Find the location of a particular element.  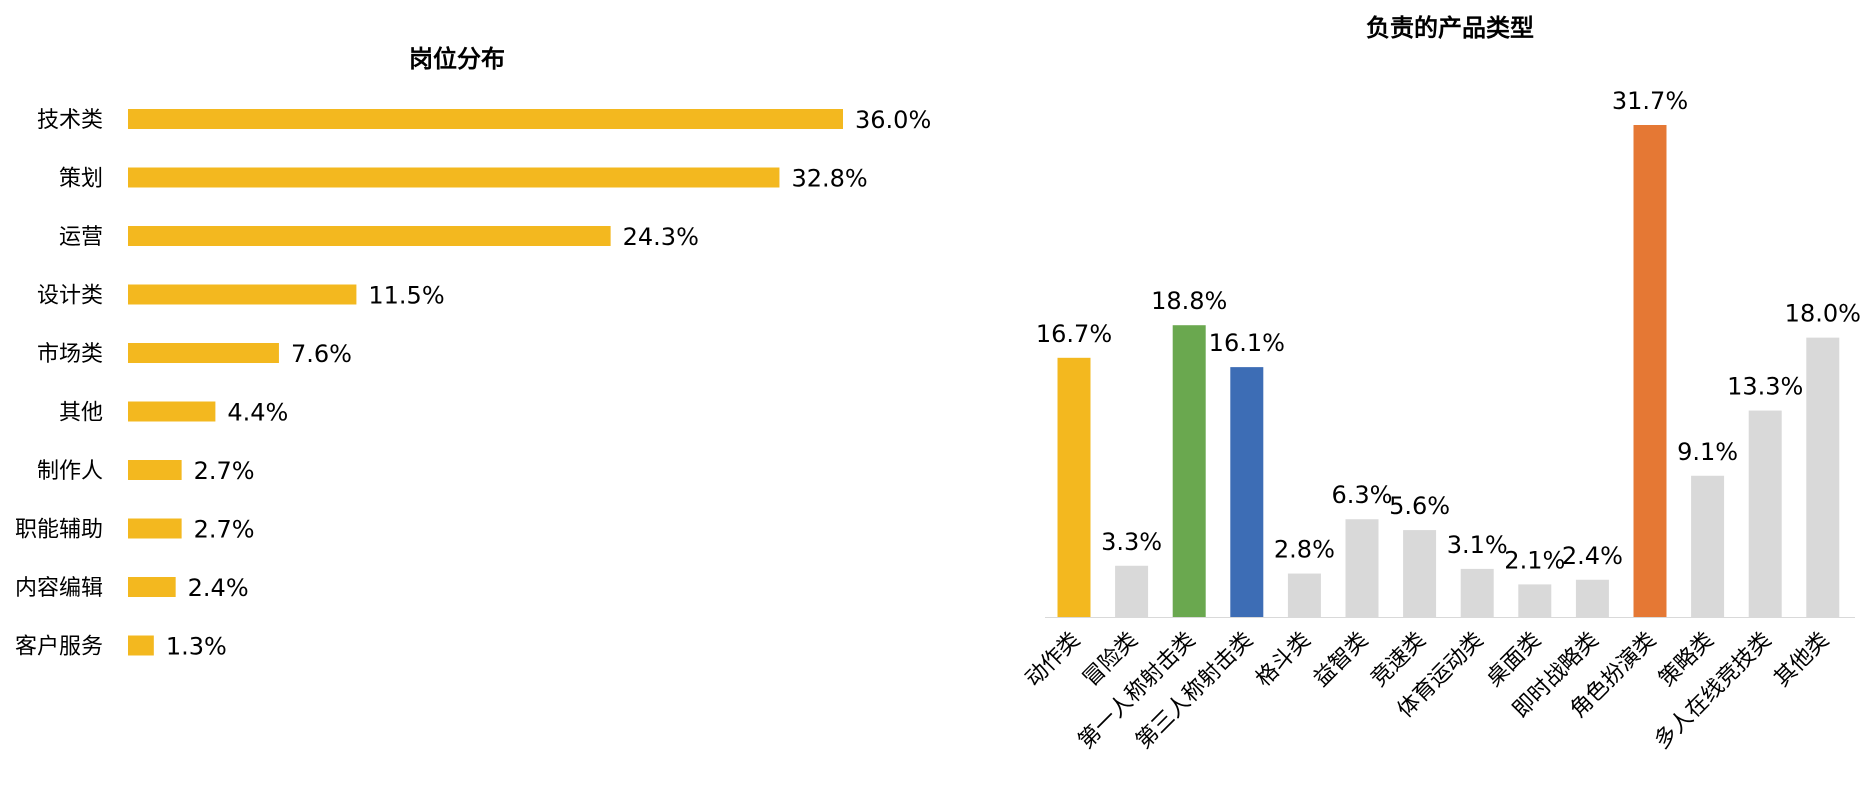

product-type-category-label: 益智类 is located at coordinates (1341, 660).